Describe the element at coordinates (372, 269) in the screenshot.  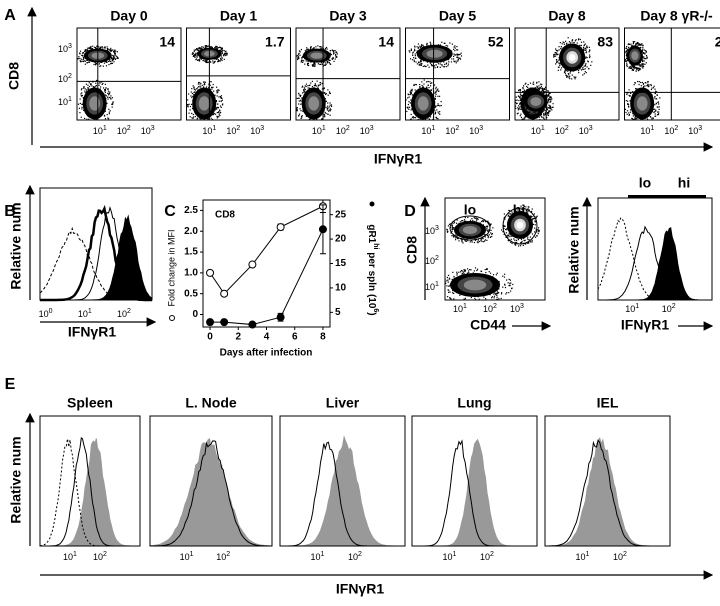
I see `y2-axis-label: gR1hi per spln (106)` at that location.